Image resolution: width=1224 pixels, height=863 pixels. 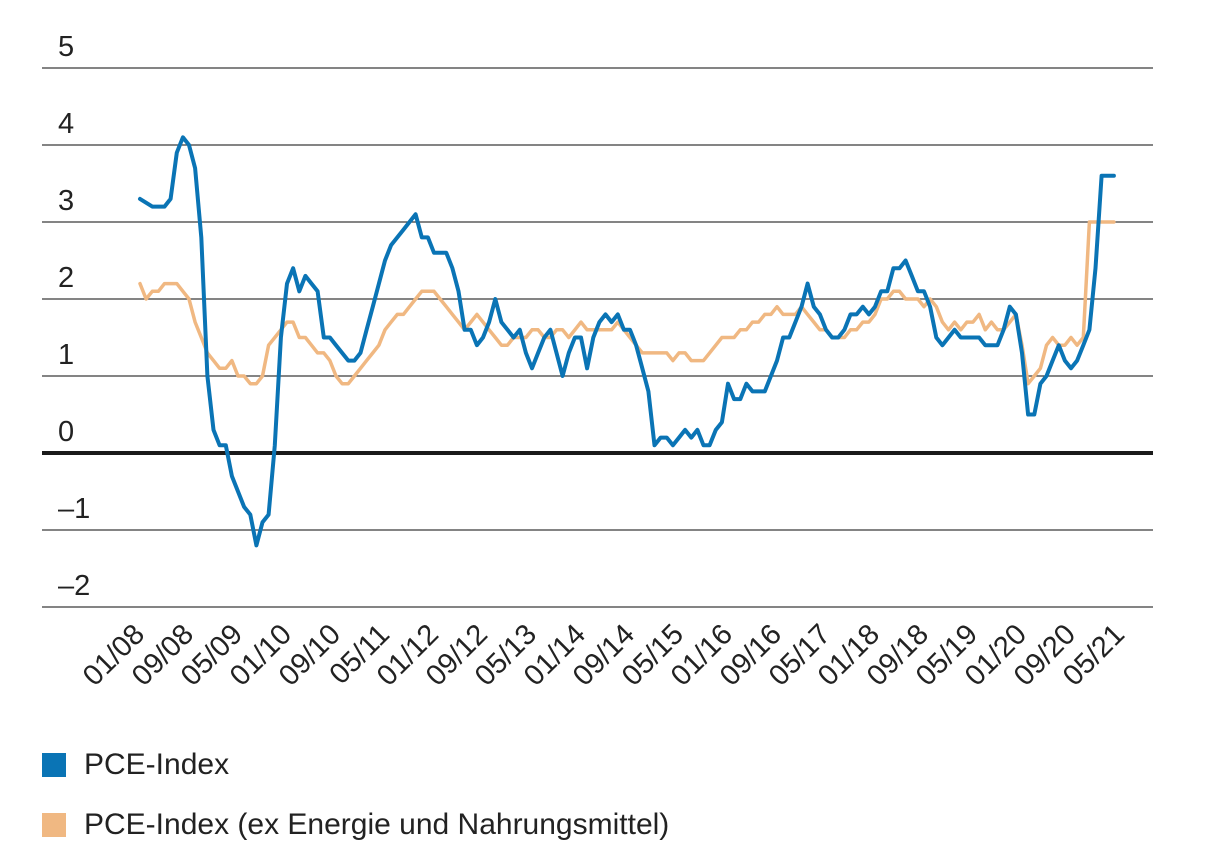 I want to click on y-tick-label: 3, so click(x=66, y=201).